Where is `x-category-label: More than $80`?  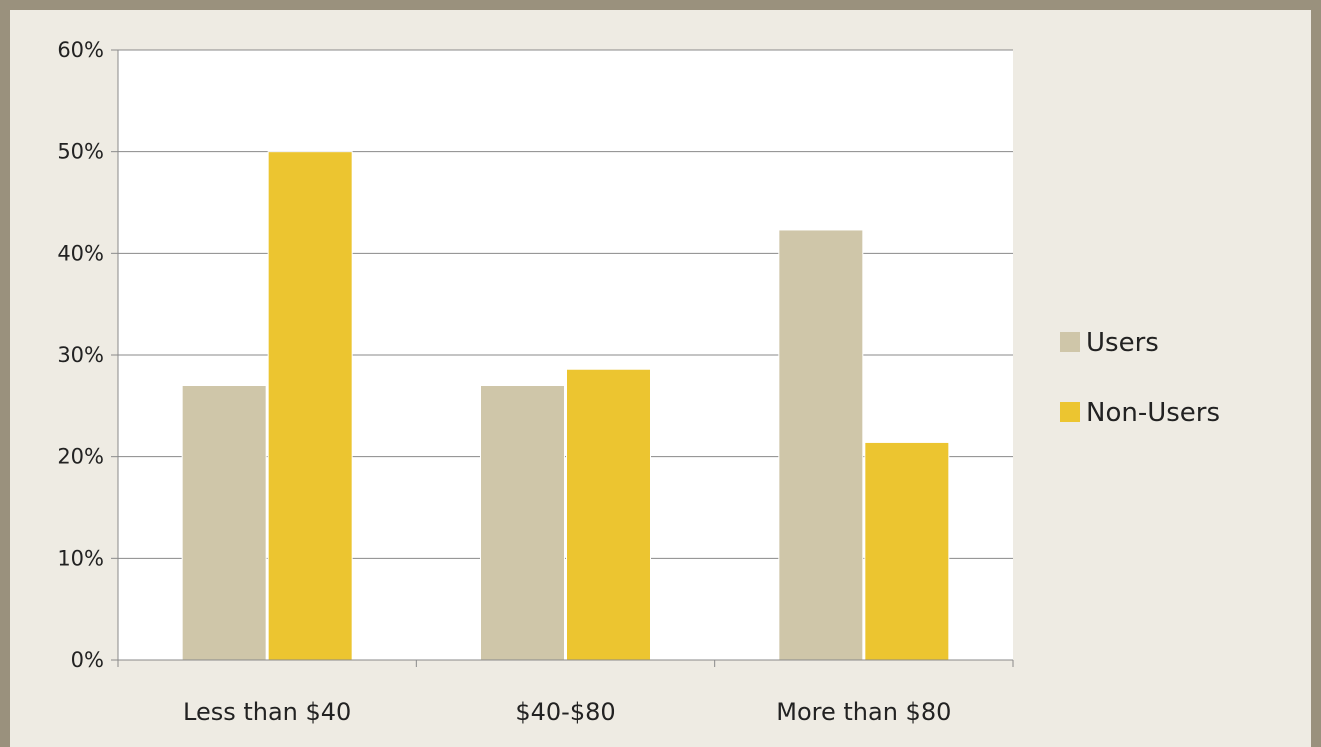
x-category-label: More than $80 is located at coordinates (863, 712).